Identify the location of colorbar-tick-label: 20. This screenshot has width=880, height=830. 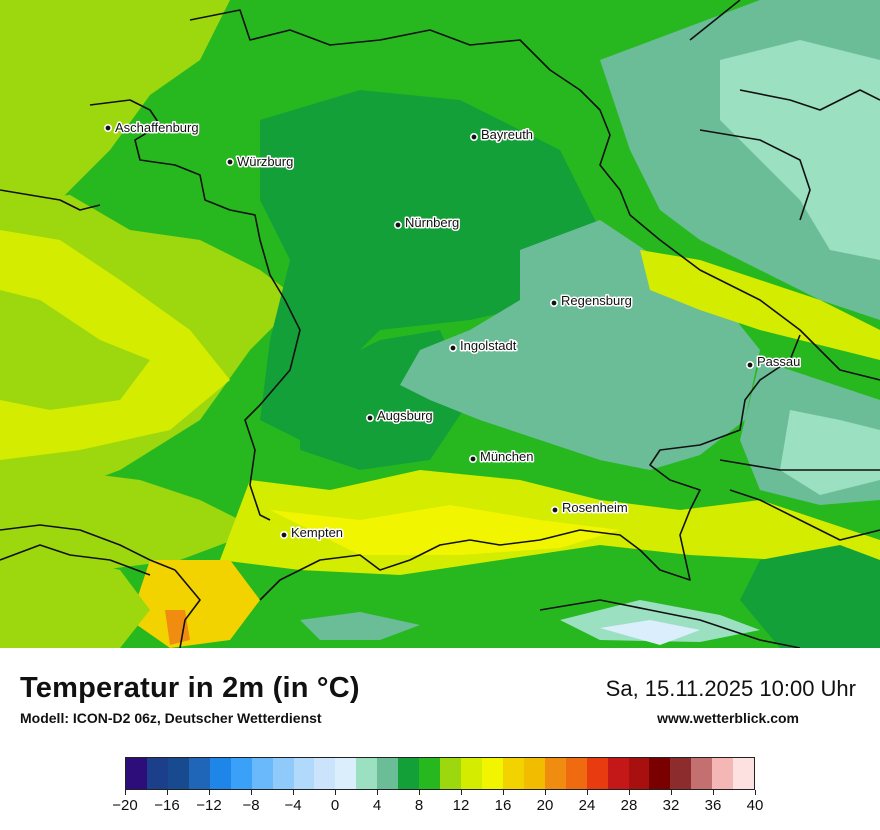
(545, 805).